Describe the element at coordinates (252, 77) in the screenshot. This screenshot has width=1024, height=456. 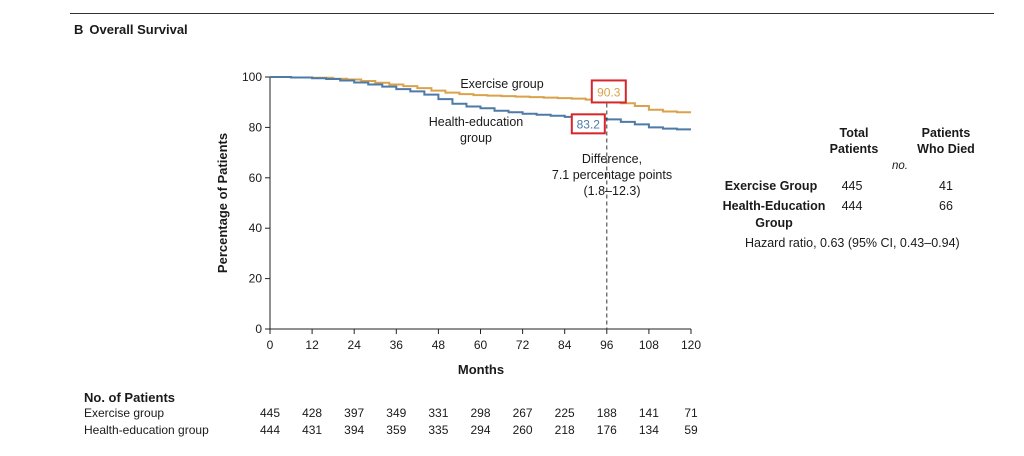
I see `y-tick-label: 100` at that location.